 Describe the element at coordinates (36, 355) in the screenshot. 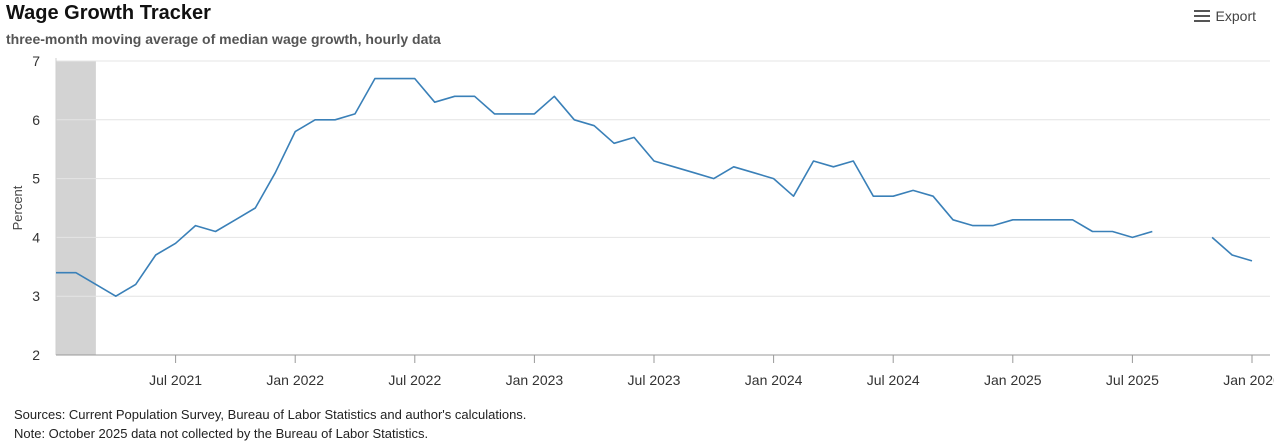

I see `y-tick-label: 2` at that location.